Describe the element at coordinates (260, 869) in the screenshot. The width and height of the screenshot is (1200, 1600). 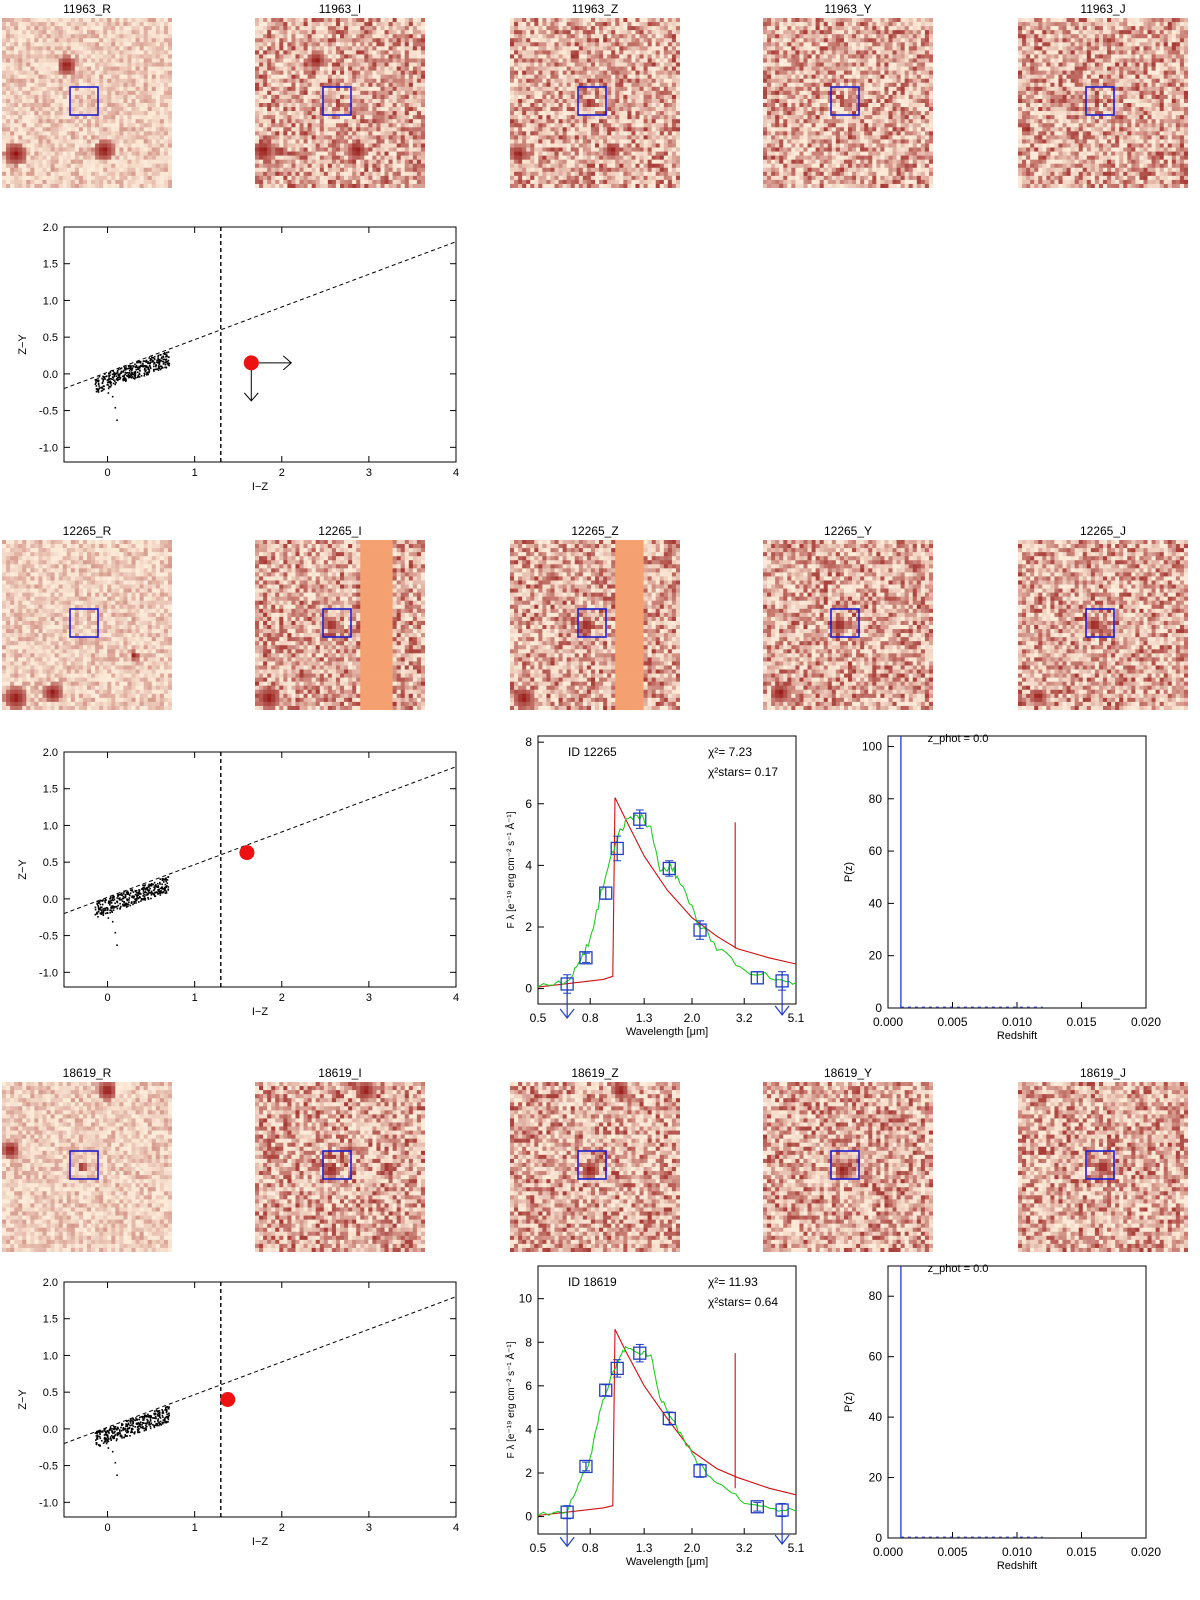
I see `plot-frame` at that location.